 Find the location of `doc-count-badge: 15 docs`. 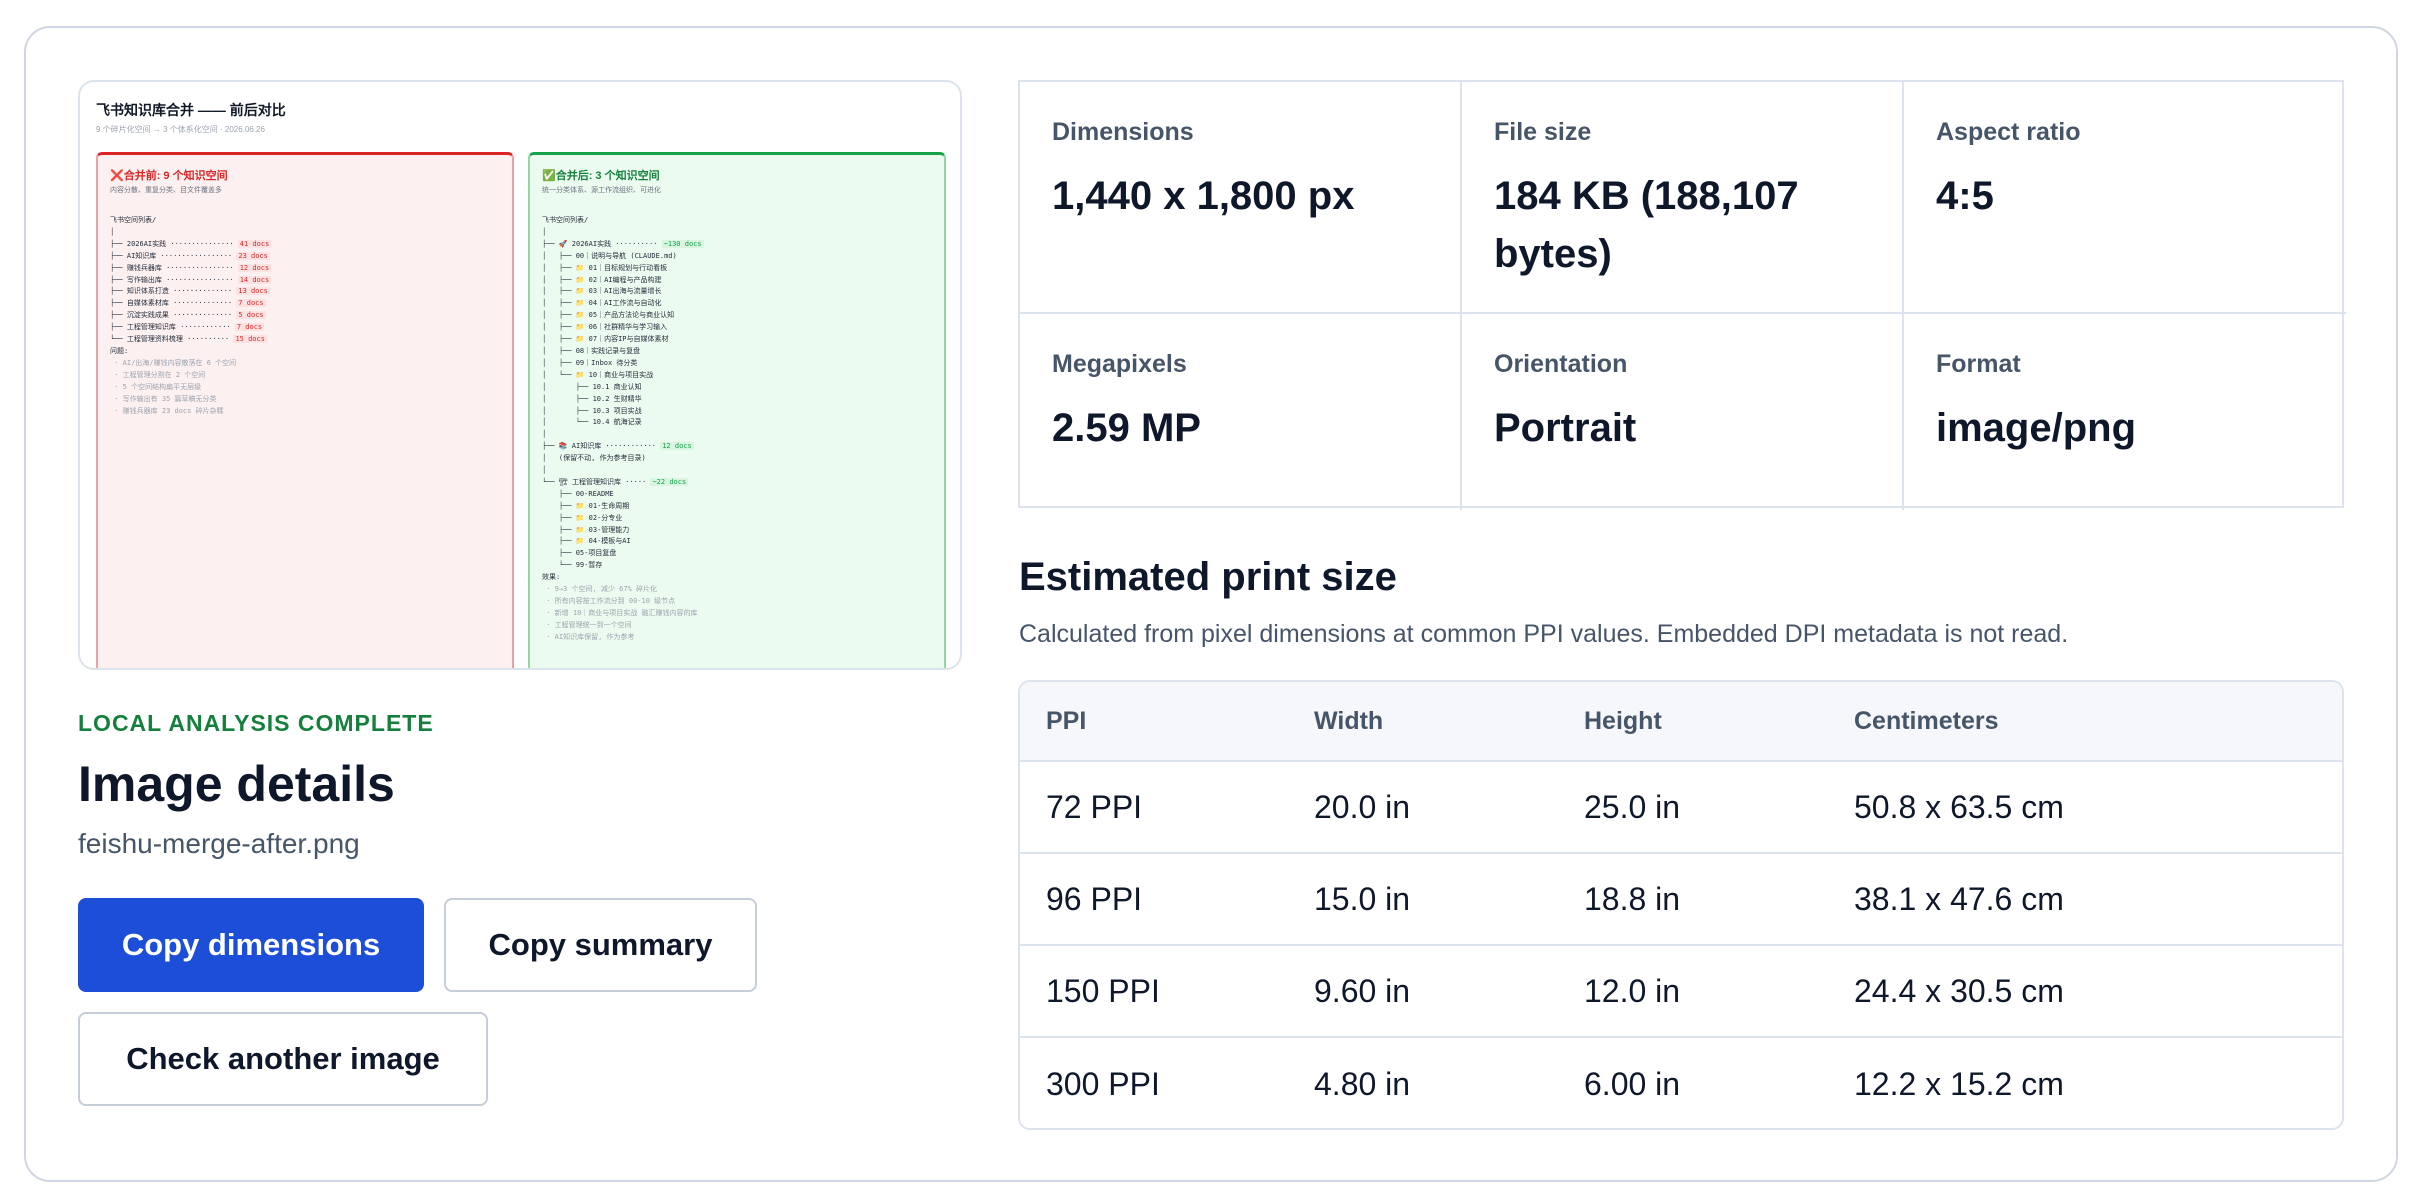

doc-count-badge: 15 docs is located at coordinates (250, 339).